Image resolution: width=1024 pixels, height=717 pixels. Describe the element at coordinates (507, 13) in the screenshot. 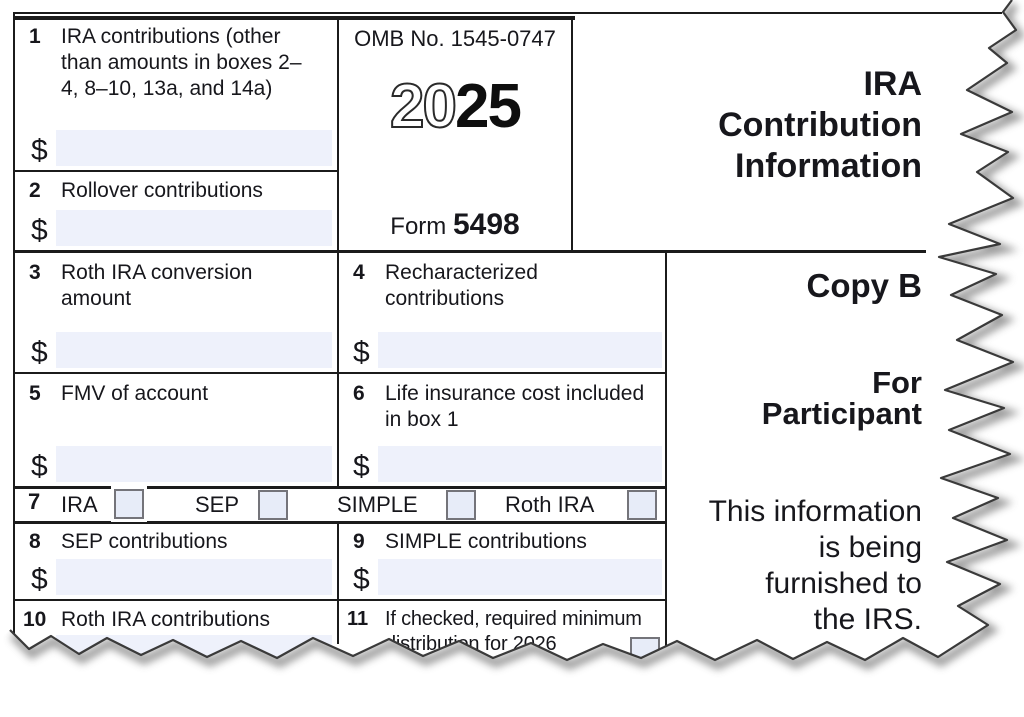

I see `rule-top-thin` at that location.